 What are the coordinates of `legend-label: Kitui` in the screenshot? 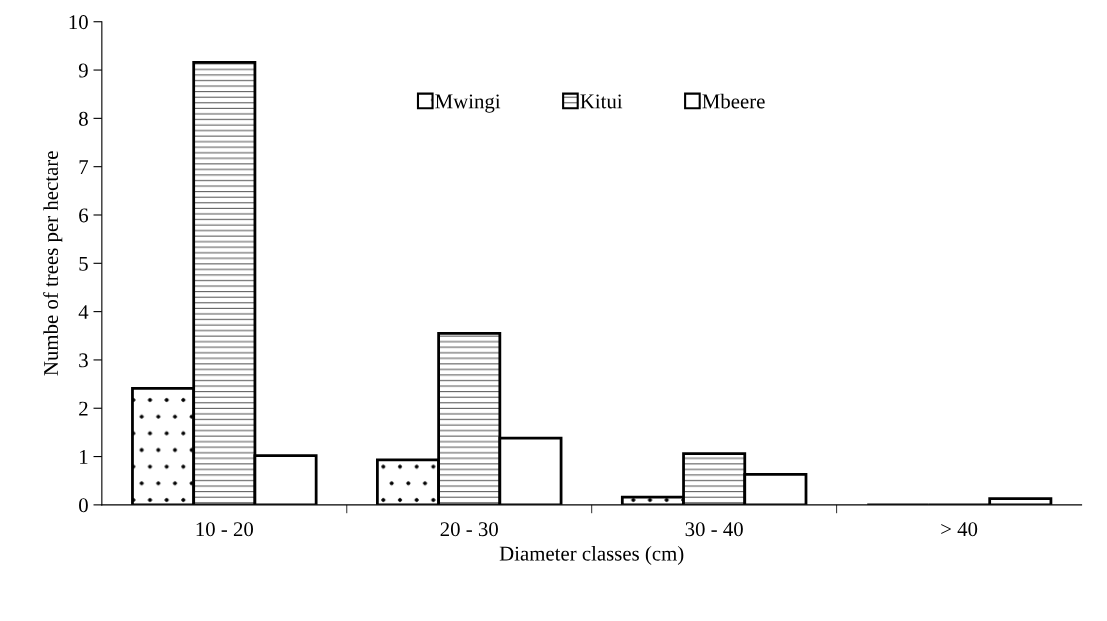 It's located at (601, 101).